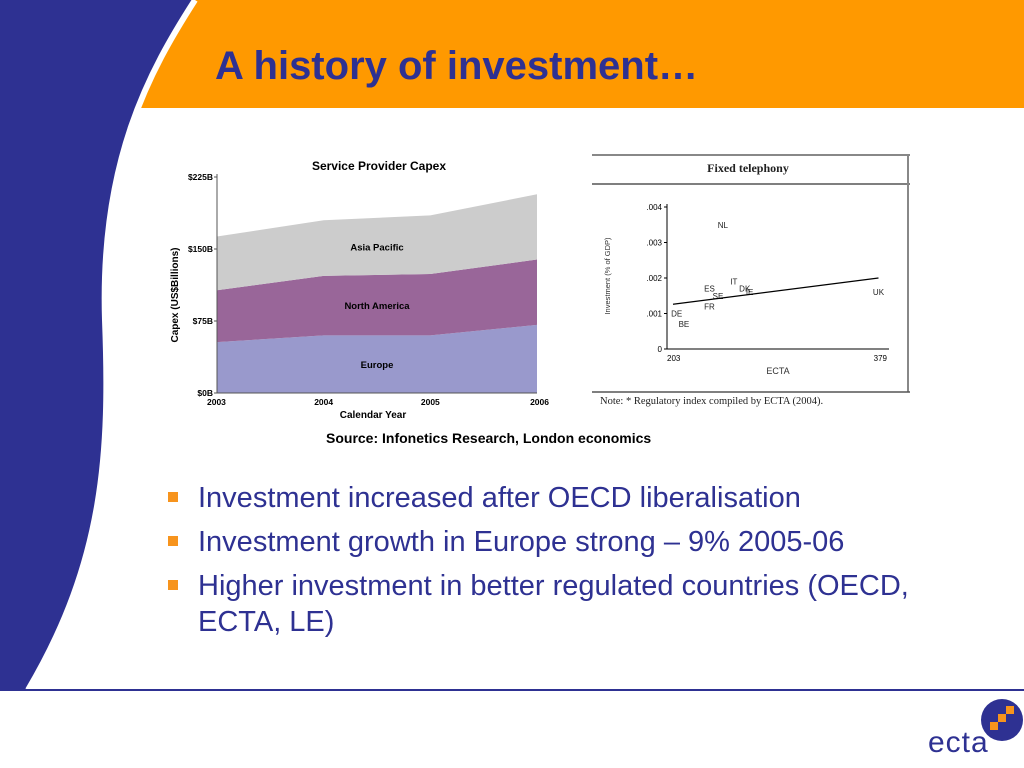 The height and width of the screenshot is (768, 1024). I want to click on x-tick-label: 2005, so click(430, 402).